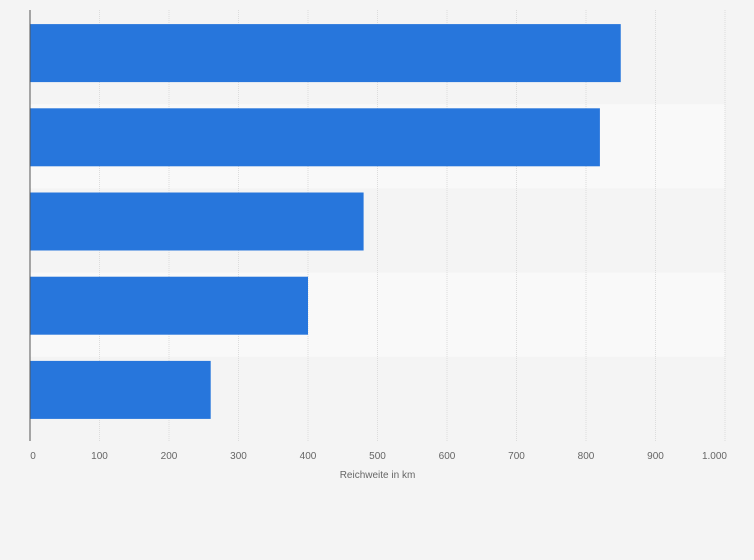 The height and width of the screenshot is (560, 754). Describe the element at coordinates (308, 456) in the screenshot. I see `x-tick-label: 400` at that location.